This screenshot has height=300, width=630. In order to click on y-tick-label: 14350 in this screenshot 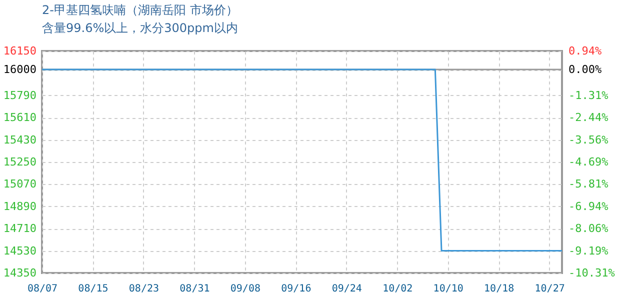, I will do `click(19, 273)`.